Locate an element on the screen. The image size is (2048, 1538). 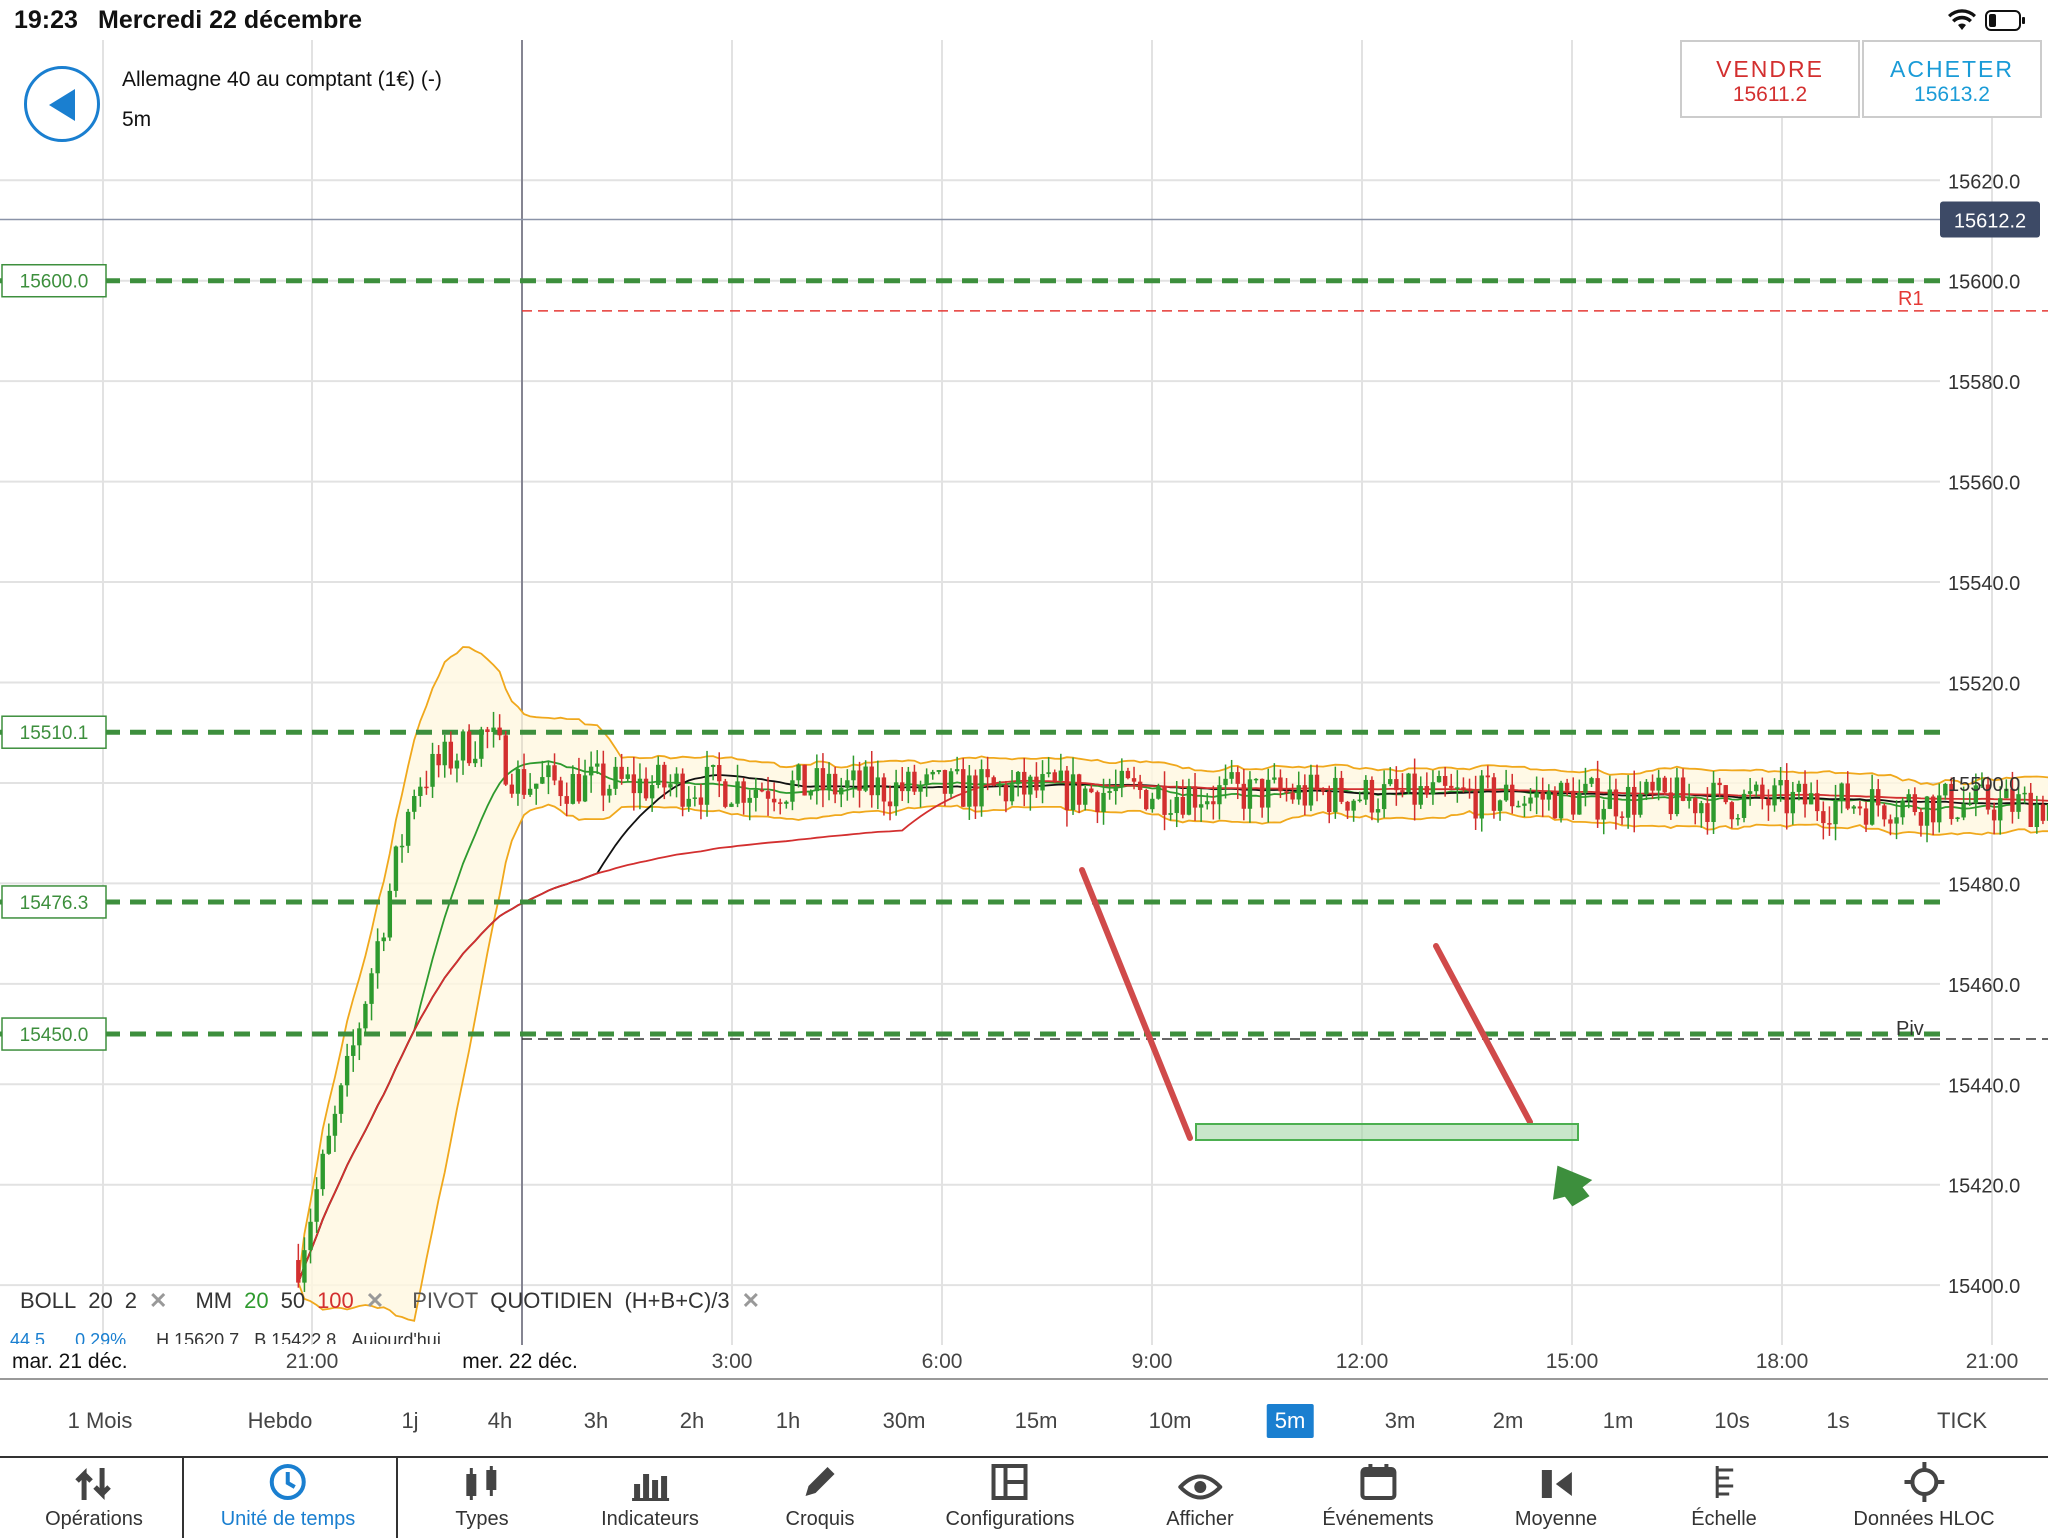
back-button is located at coordinates (62, 104).